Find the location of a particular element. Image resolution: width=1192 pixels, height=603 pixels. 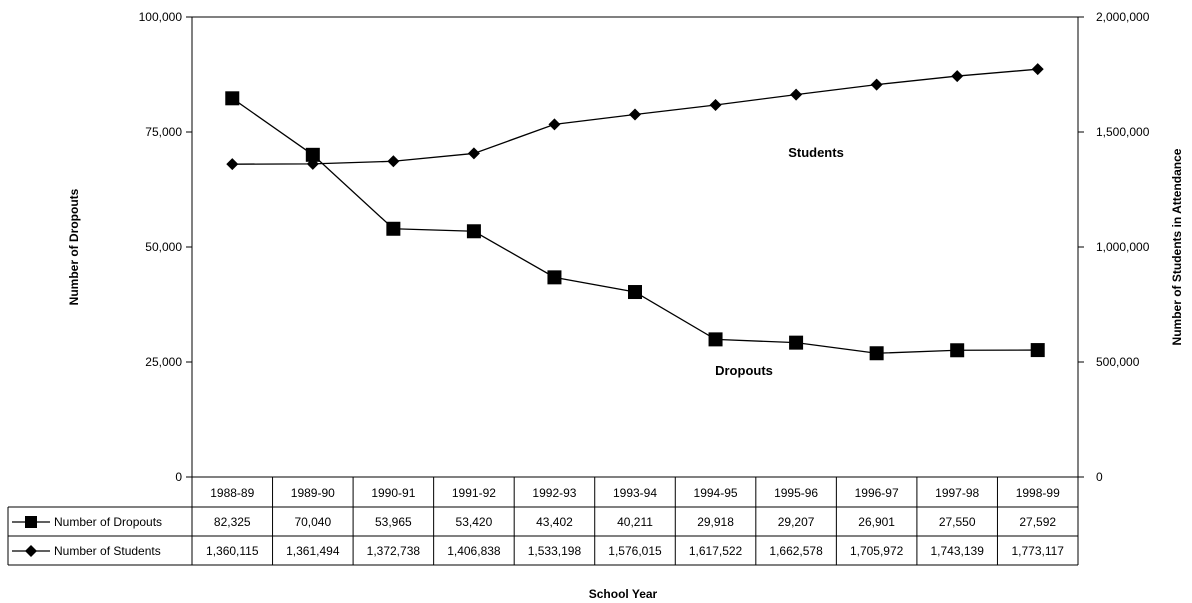

y2-tick-label: 0 is located at coordinates (1099, 477).